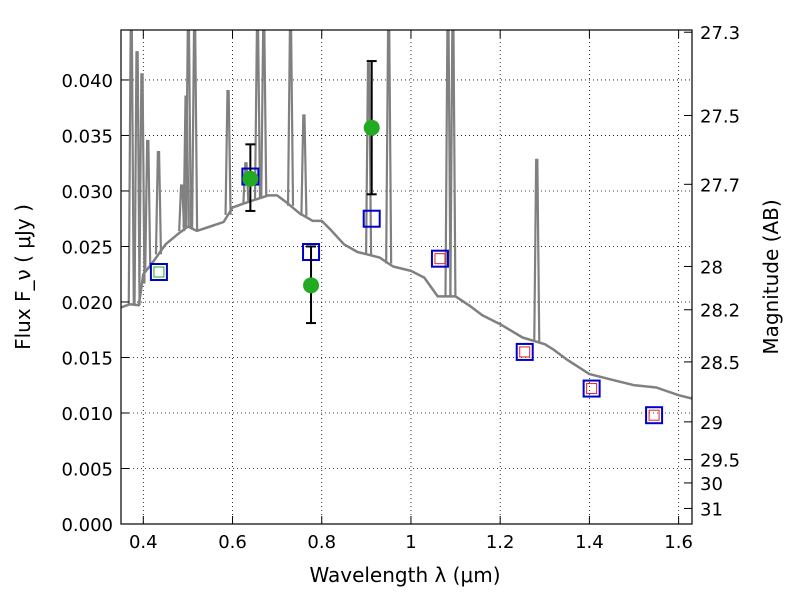 This screenshot has width=800, height=600. What do you see at coordinates (87, 136) in the screenshot?
I see `y-tick-label: 0.035` at bounding box center [87, 136].